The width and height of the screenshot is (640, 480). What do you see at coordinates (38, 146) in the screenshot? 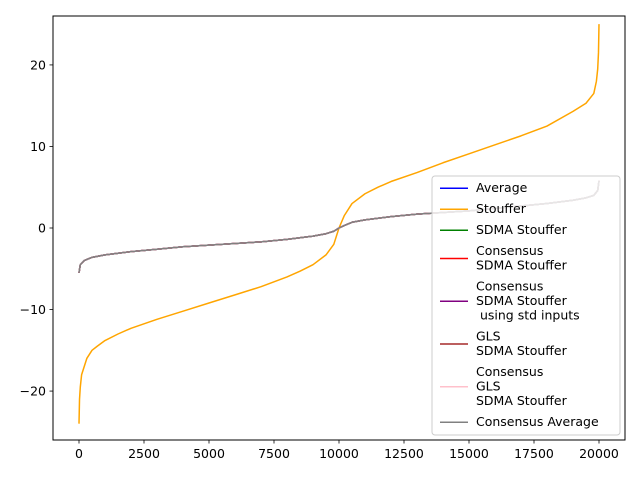
I see `y-tick-label: 10` at bounding box center [38, 146].